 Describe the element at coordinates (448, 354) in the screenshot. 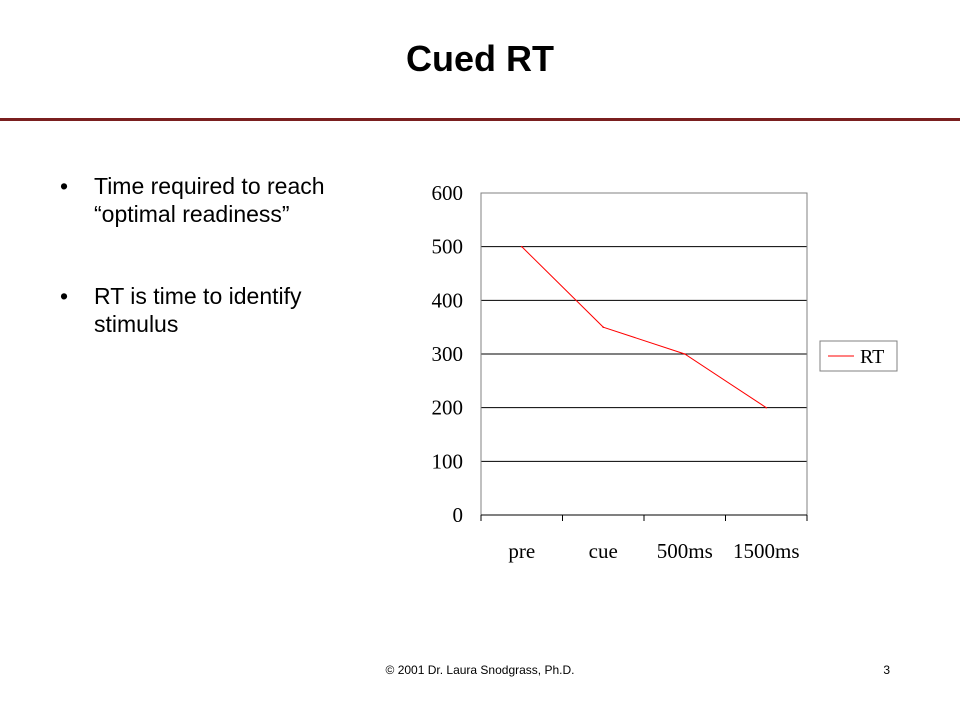

I see `y-tick-label: 300` at that location.